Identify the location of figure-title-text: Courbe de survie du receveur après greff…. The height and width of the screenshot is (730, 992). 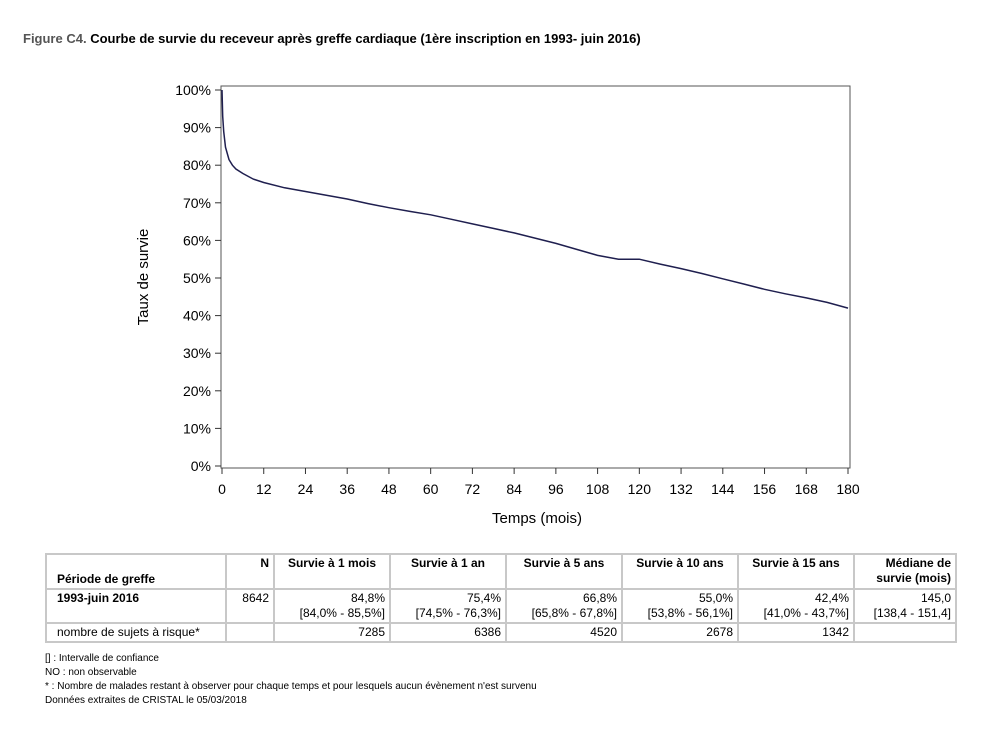
(365, 38).